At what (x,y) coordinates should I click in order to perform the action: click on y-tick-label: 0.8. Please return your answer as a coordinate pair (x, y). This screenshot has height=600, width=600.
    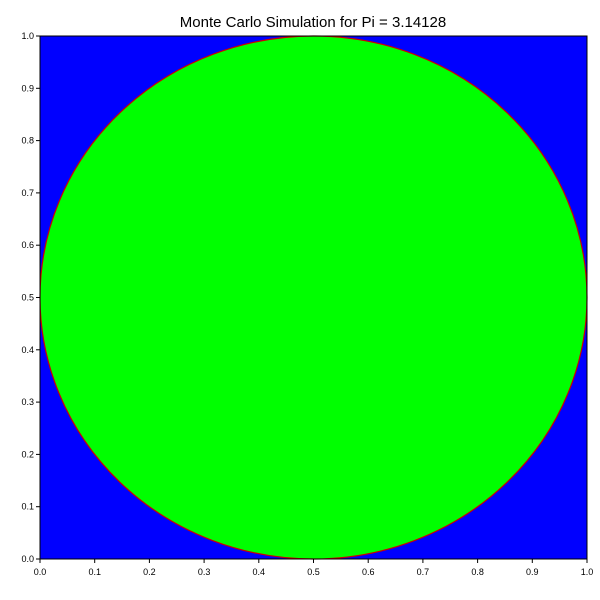
    Looking at the image, I should click on (27, 141).